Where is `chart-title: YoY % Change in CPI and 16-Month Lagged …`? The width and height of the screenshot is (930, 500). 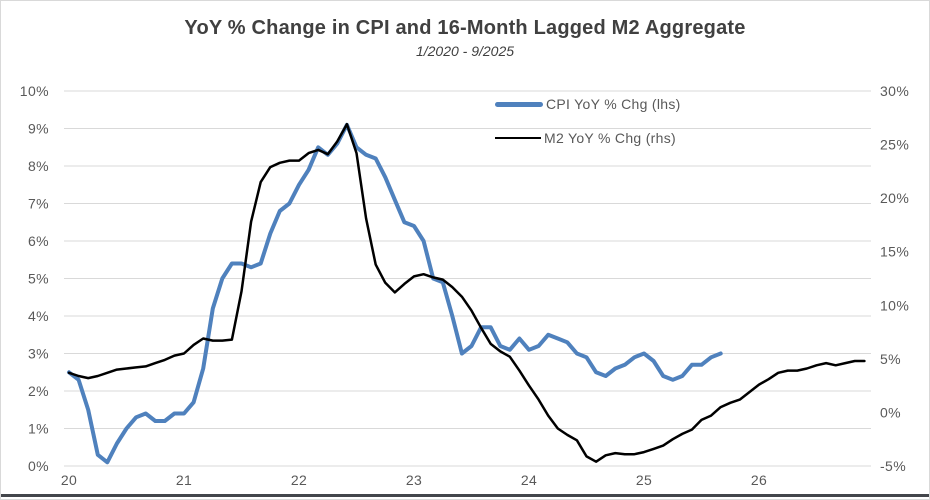
chart-title: YoY % Change in CPI and 16-Month Lagged … is located at coordinates (465, 28).